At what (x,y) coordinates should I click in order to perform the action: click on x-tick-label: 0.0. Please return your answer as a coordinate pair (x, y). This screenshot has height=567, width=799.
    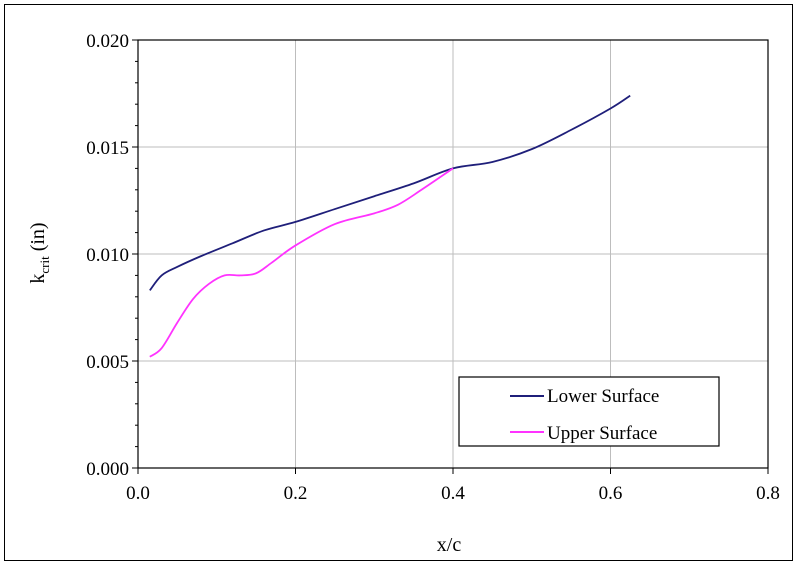
    Looking at the image, I should click on (138, 493).